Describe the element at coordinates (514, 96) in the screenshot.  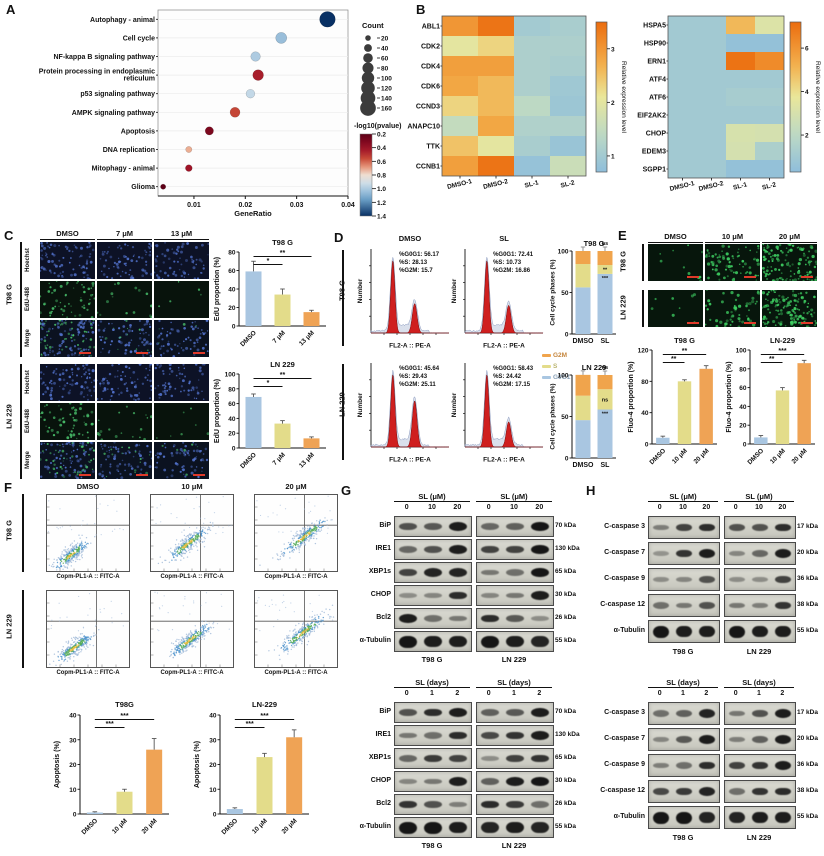
I see `heatmap-border` at that location.